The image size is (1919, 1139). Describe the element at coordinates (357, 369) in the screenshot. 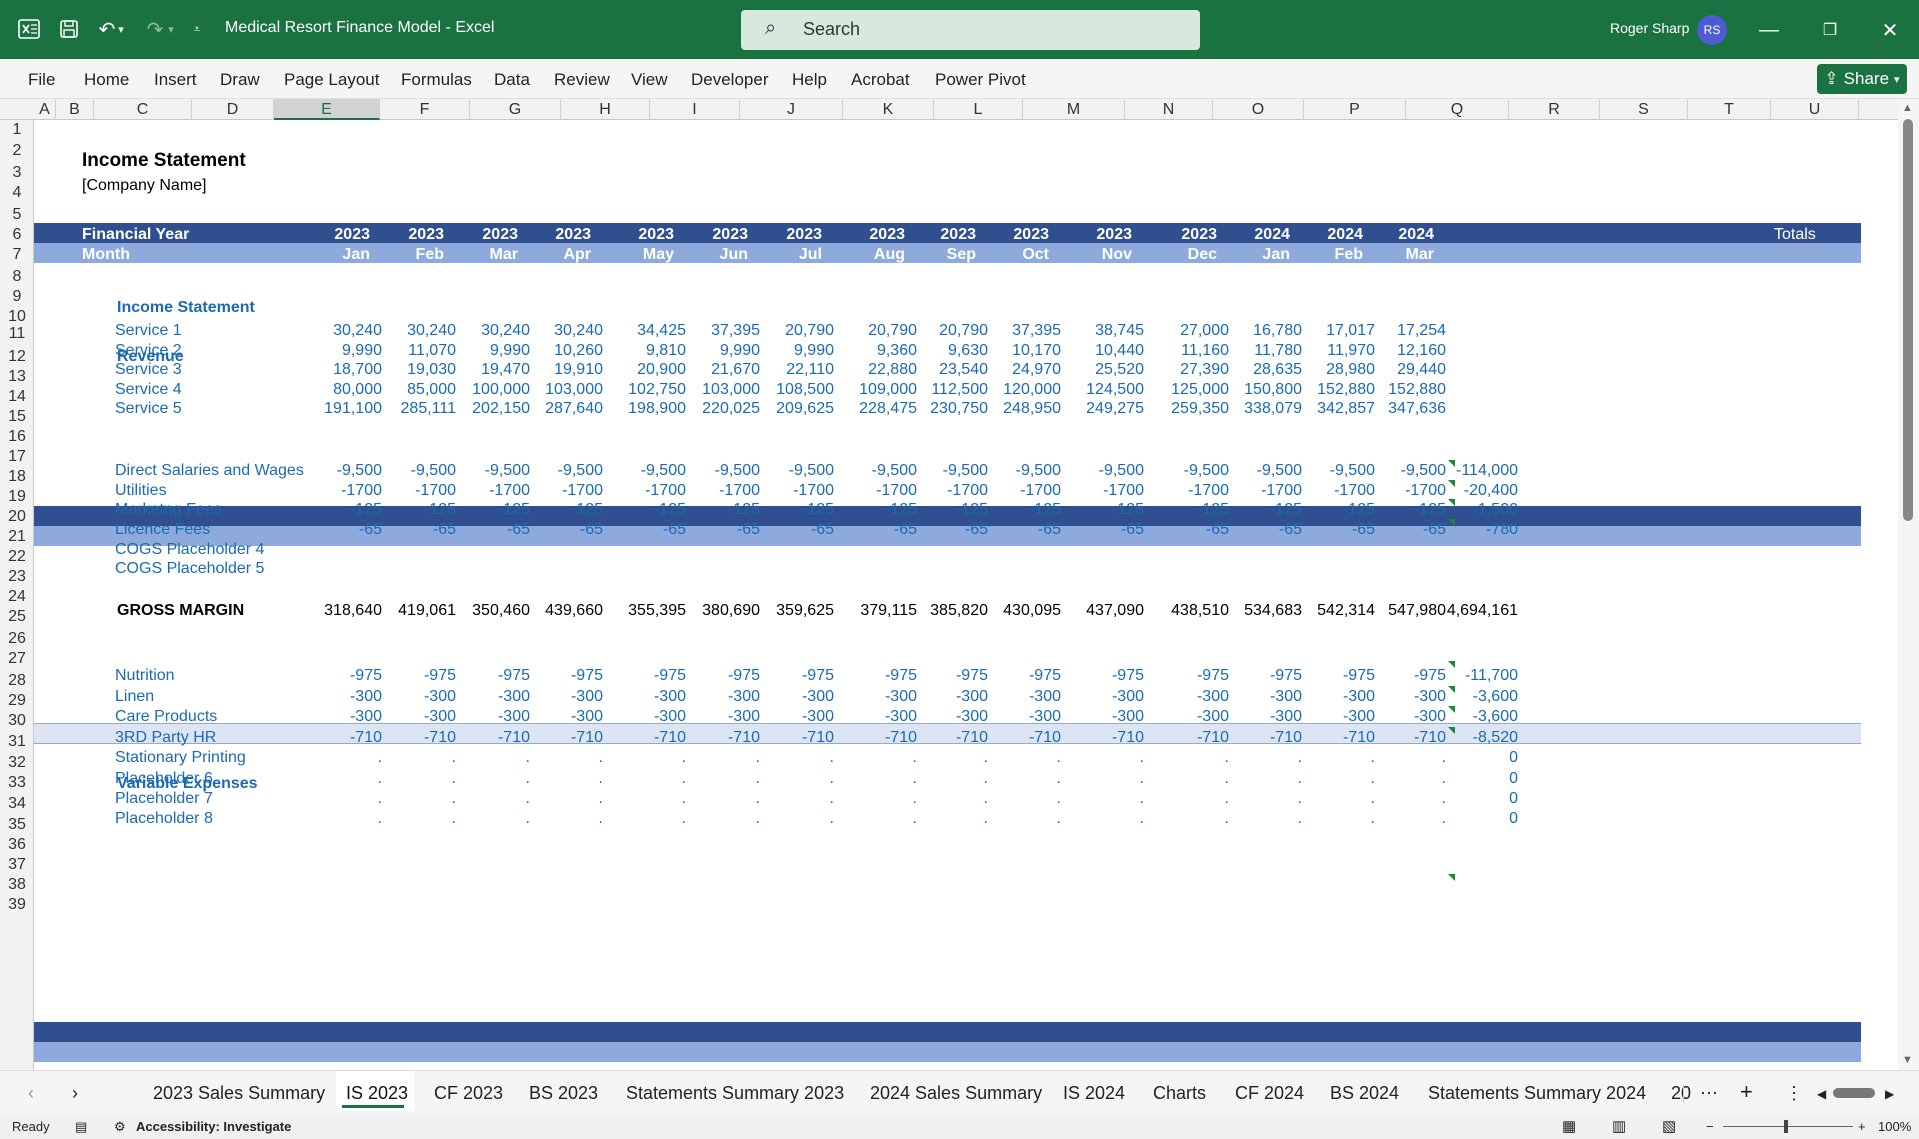

I see `revenue-row-value: 18,700` at that location.